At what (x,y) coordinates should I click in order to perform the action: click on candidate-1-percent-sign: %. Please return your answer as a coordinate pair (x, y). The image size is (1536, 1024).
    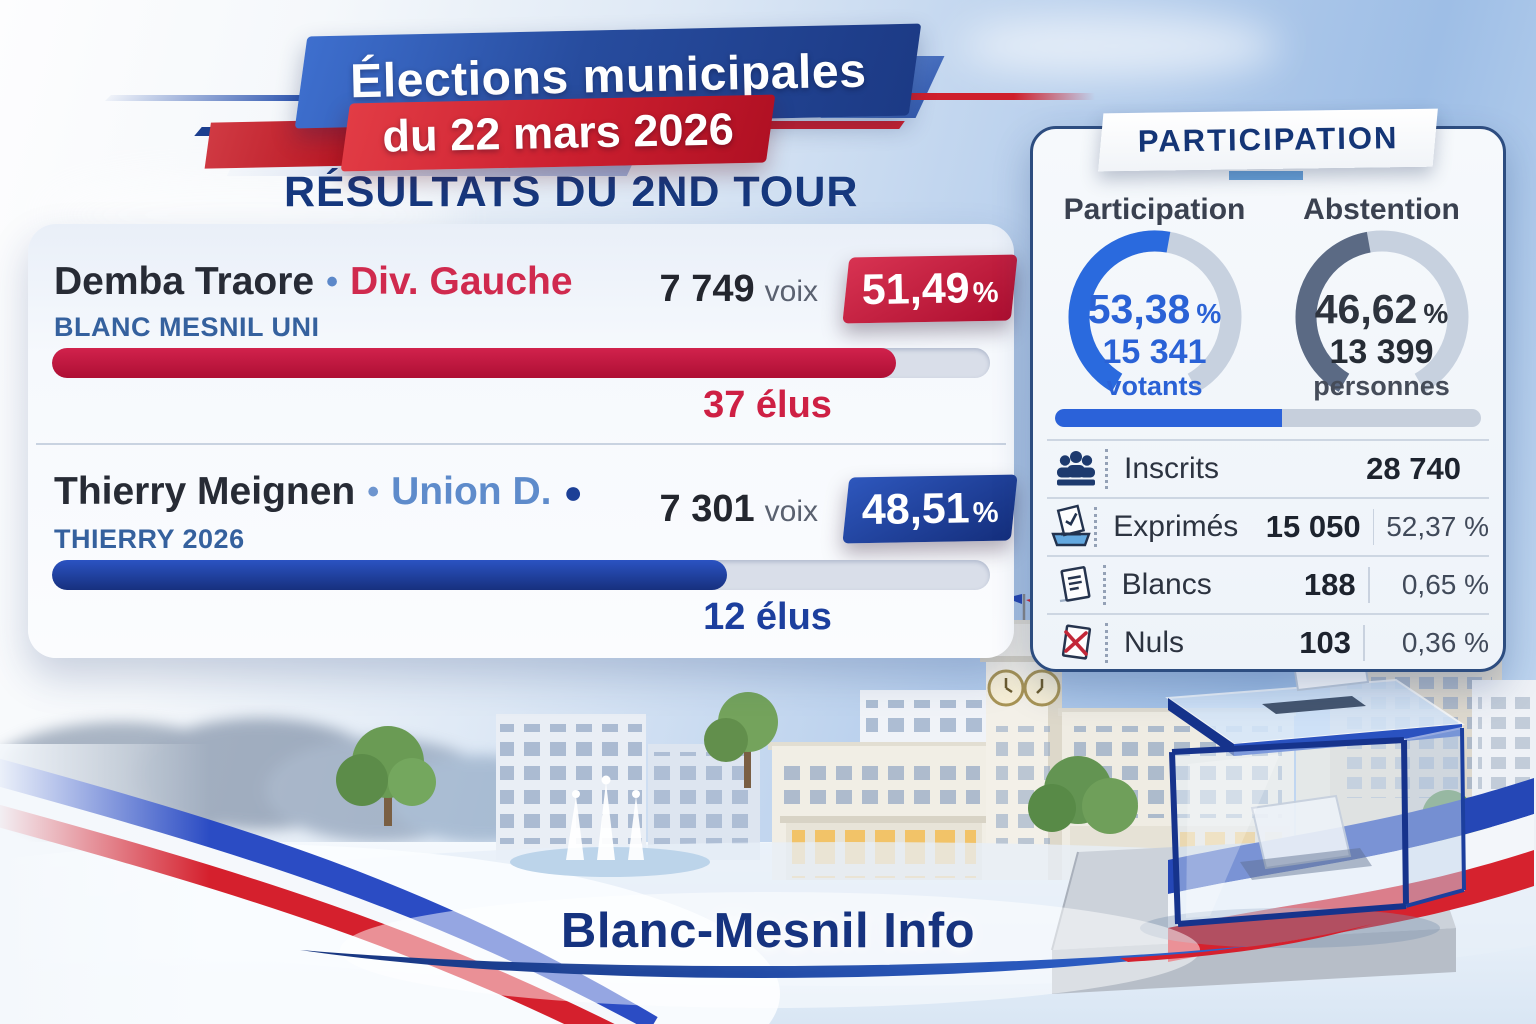
    Looking at the image, I should click on (985, 292).